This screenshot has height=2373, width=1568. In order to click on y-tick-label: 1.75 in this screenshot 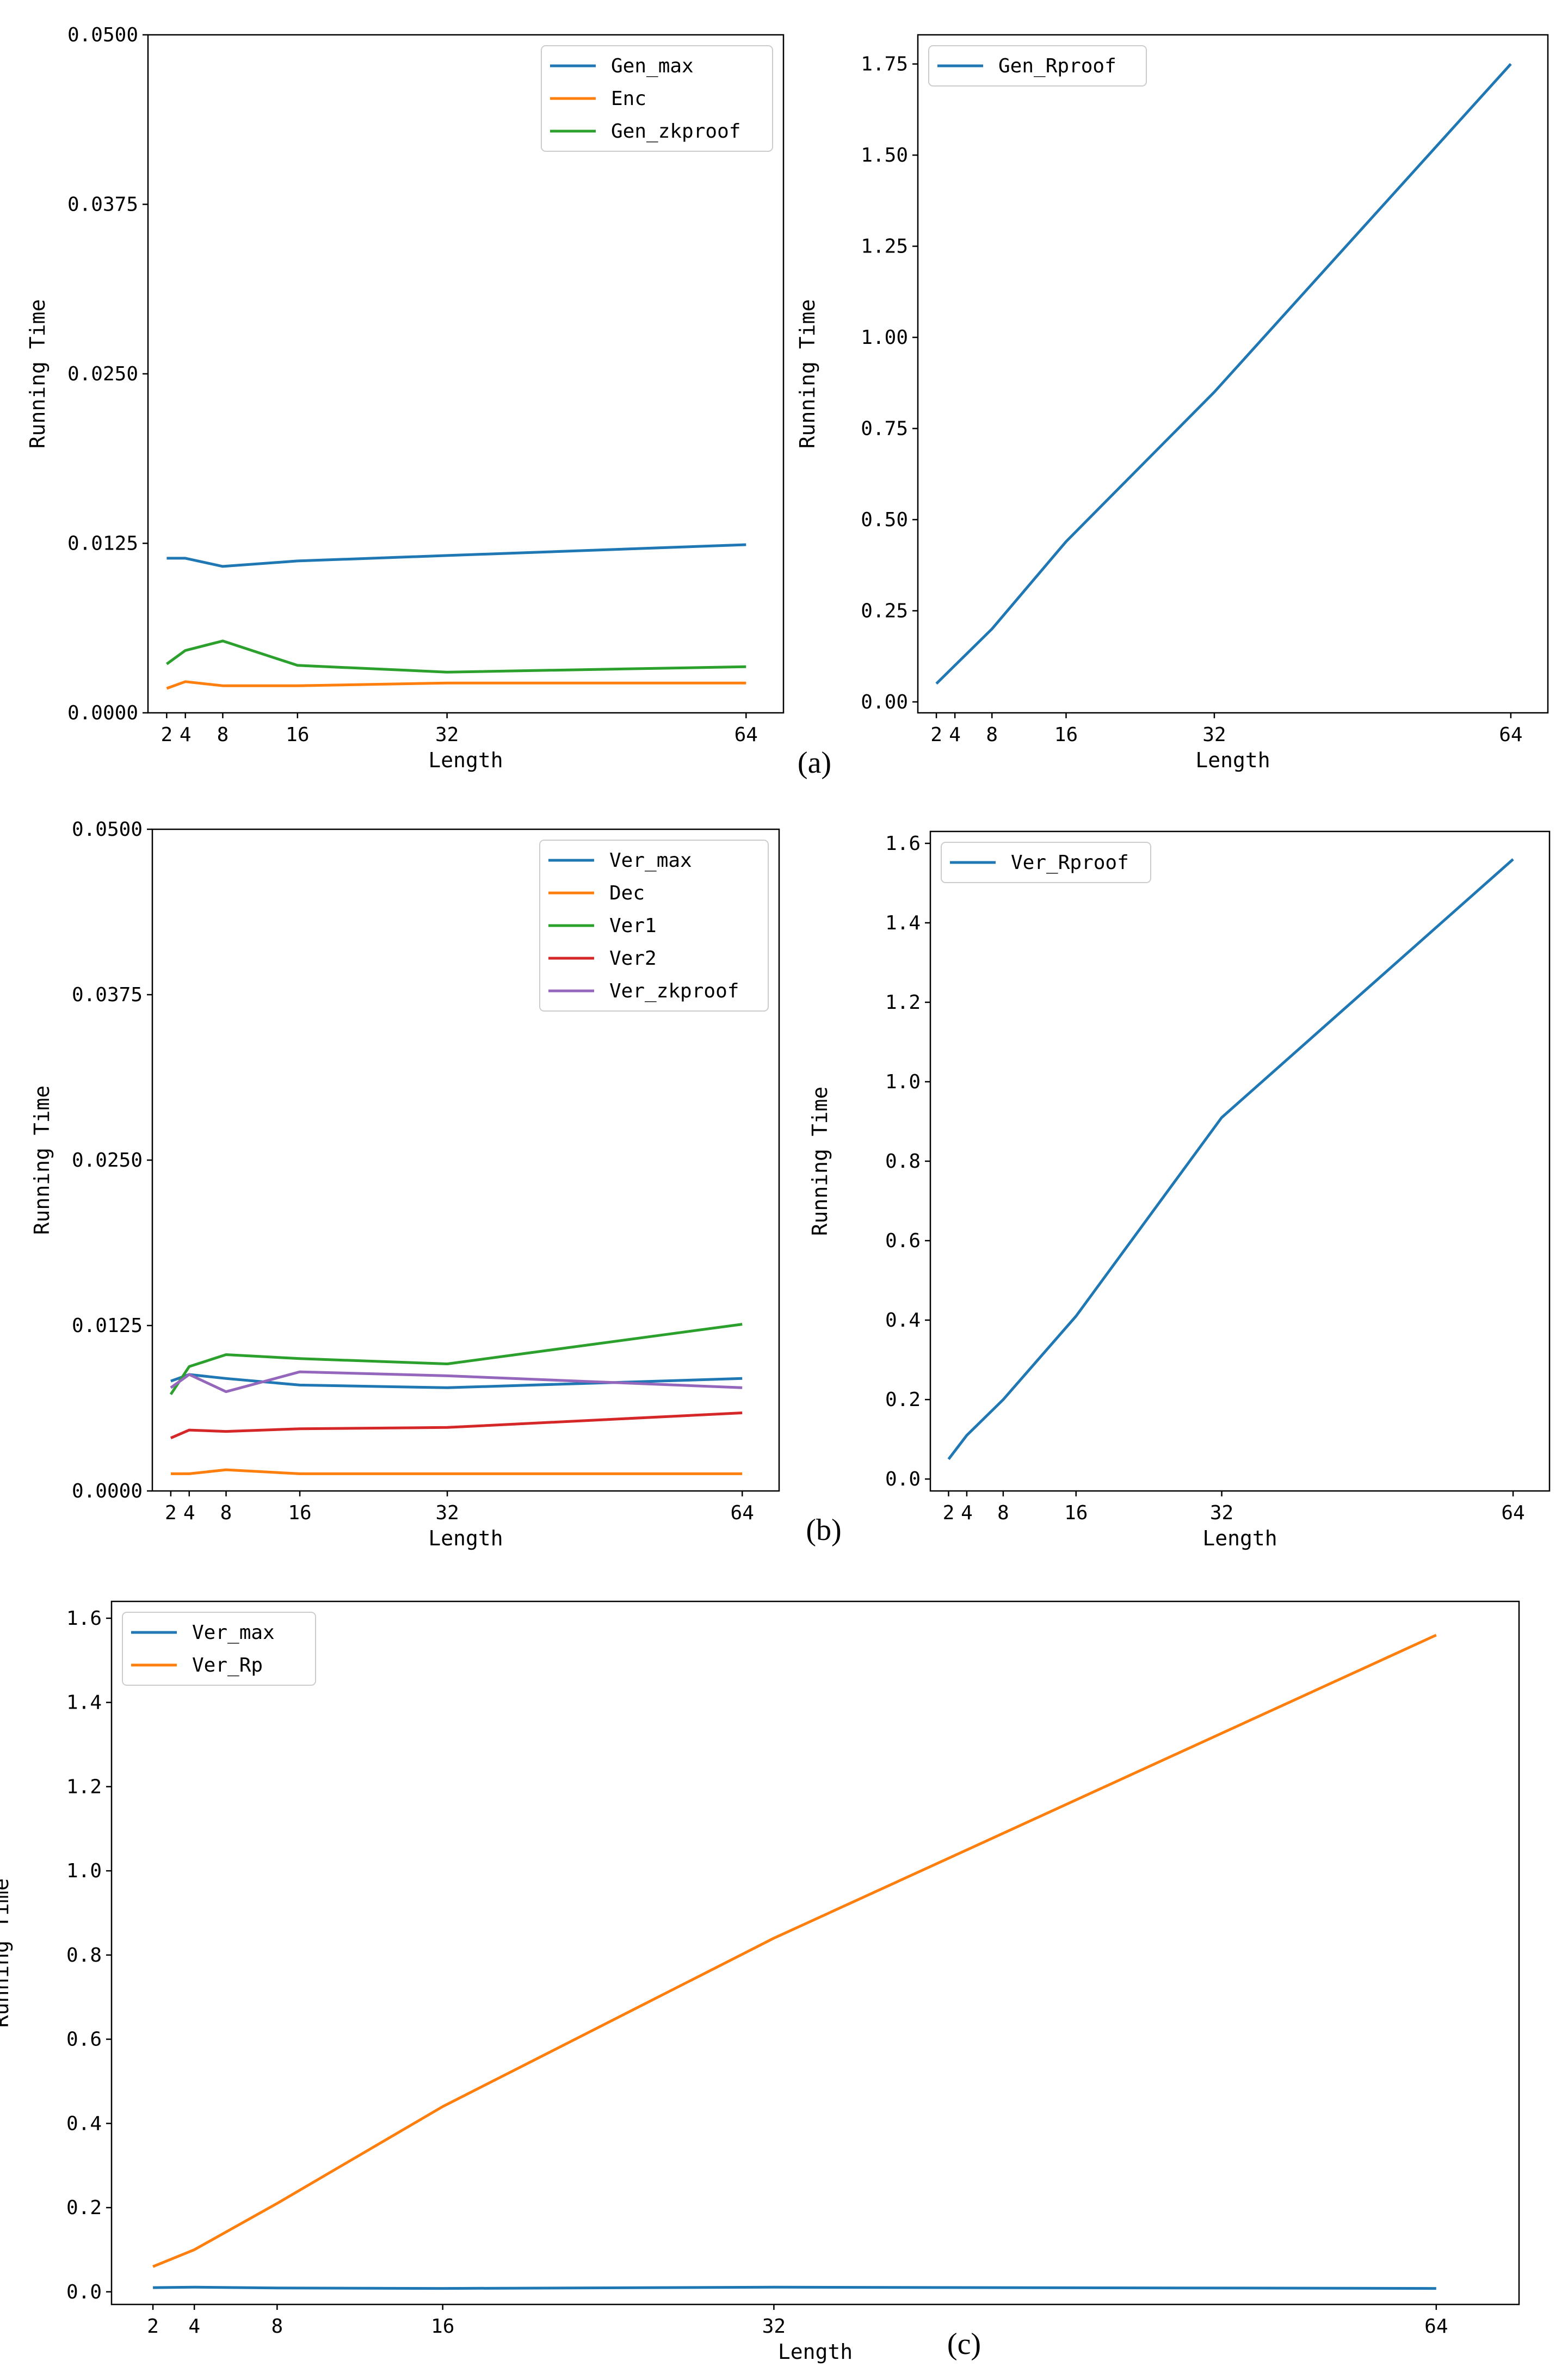, I will do `click(885, 64)`.